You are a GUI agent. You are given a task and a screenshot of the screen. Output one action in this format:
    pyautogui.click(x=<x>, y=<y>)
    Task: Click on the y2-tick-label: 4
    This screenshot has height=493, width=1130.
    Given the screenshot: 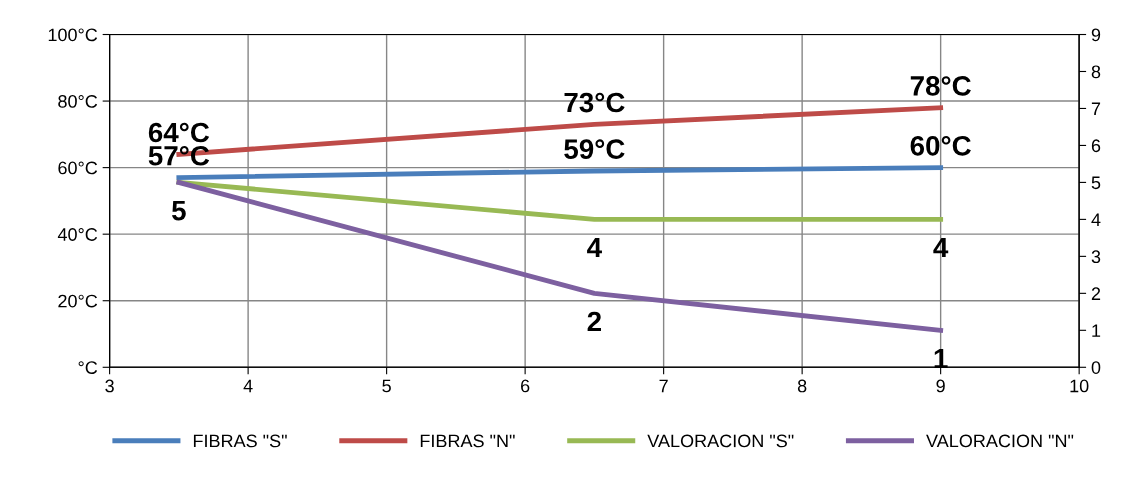 What is the action you would take?
    pyautogui.click(x=1096, y=219)
    